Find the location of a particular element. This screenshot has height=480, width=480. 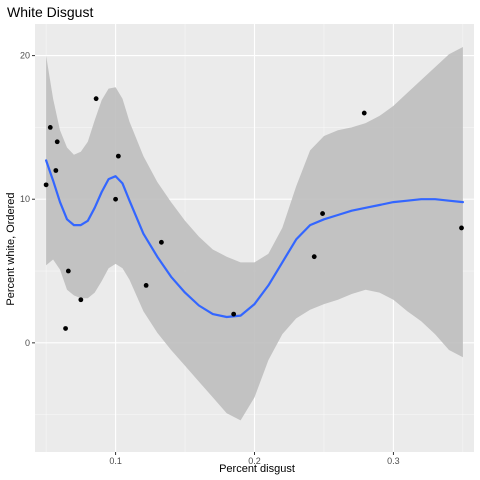

x-tick-label: 0.3 is located at coordinates (393, 461).